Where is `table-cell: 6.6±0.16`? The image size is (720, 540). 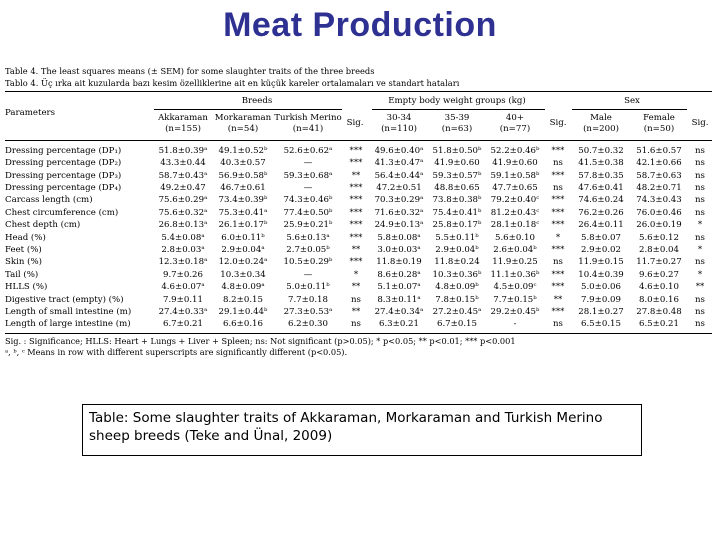
table-cell: 6.6±0.16 is located at coordinates (242, 324).